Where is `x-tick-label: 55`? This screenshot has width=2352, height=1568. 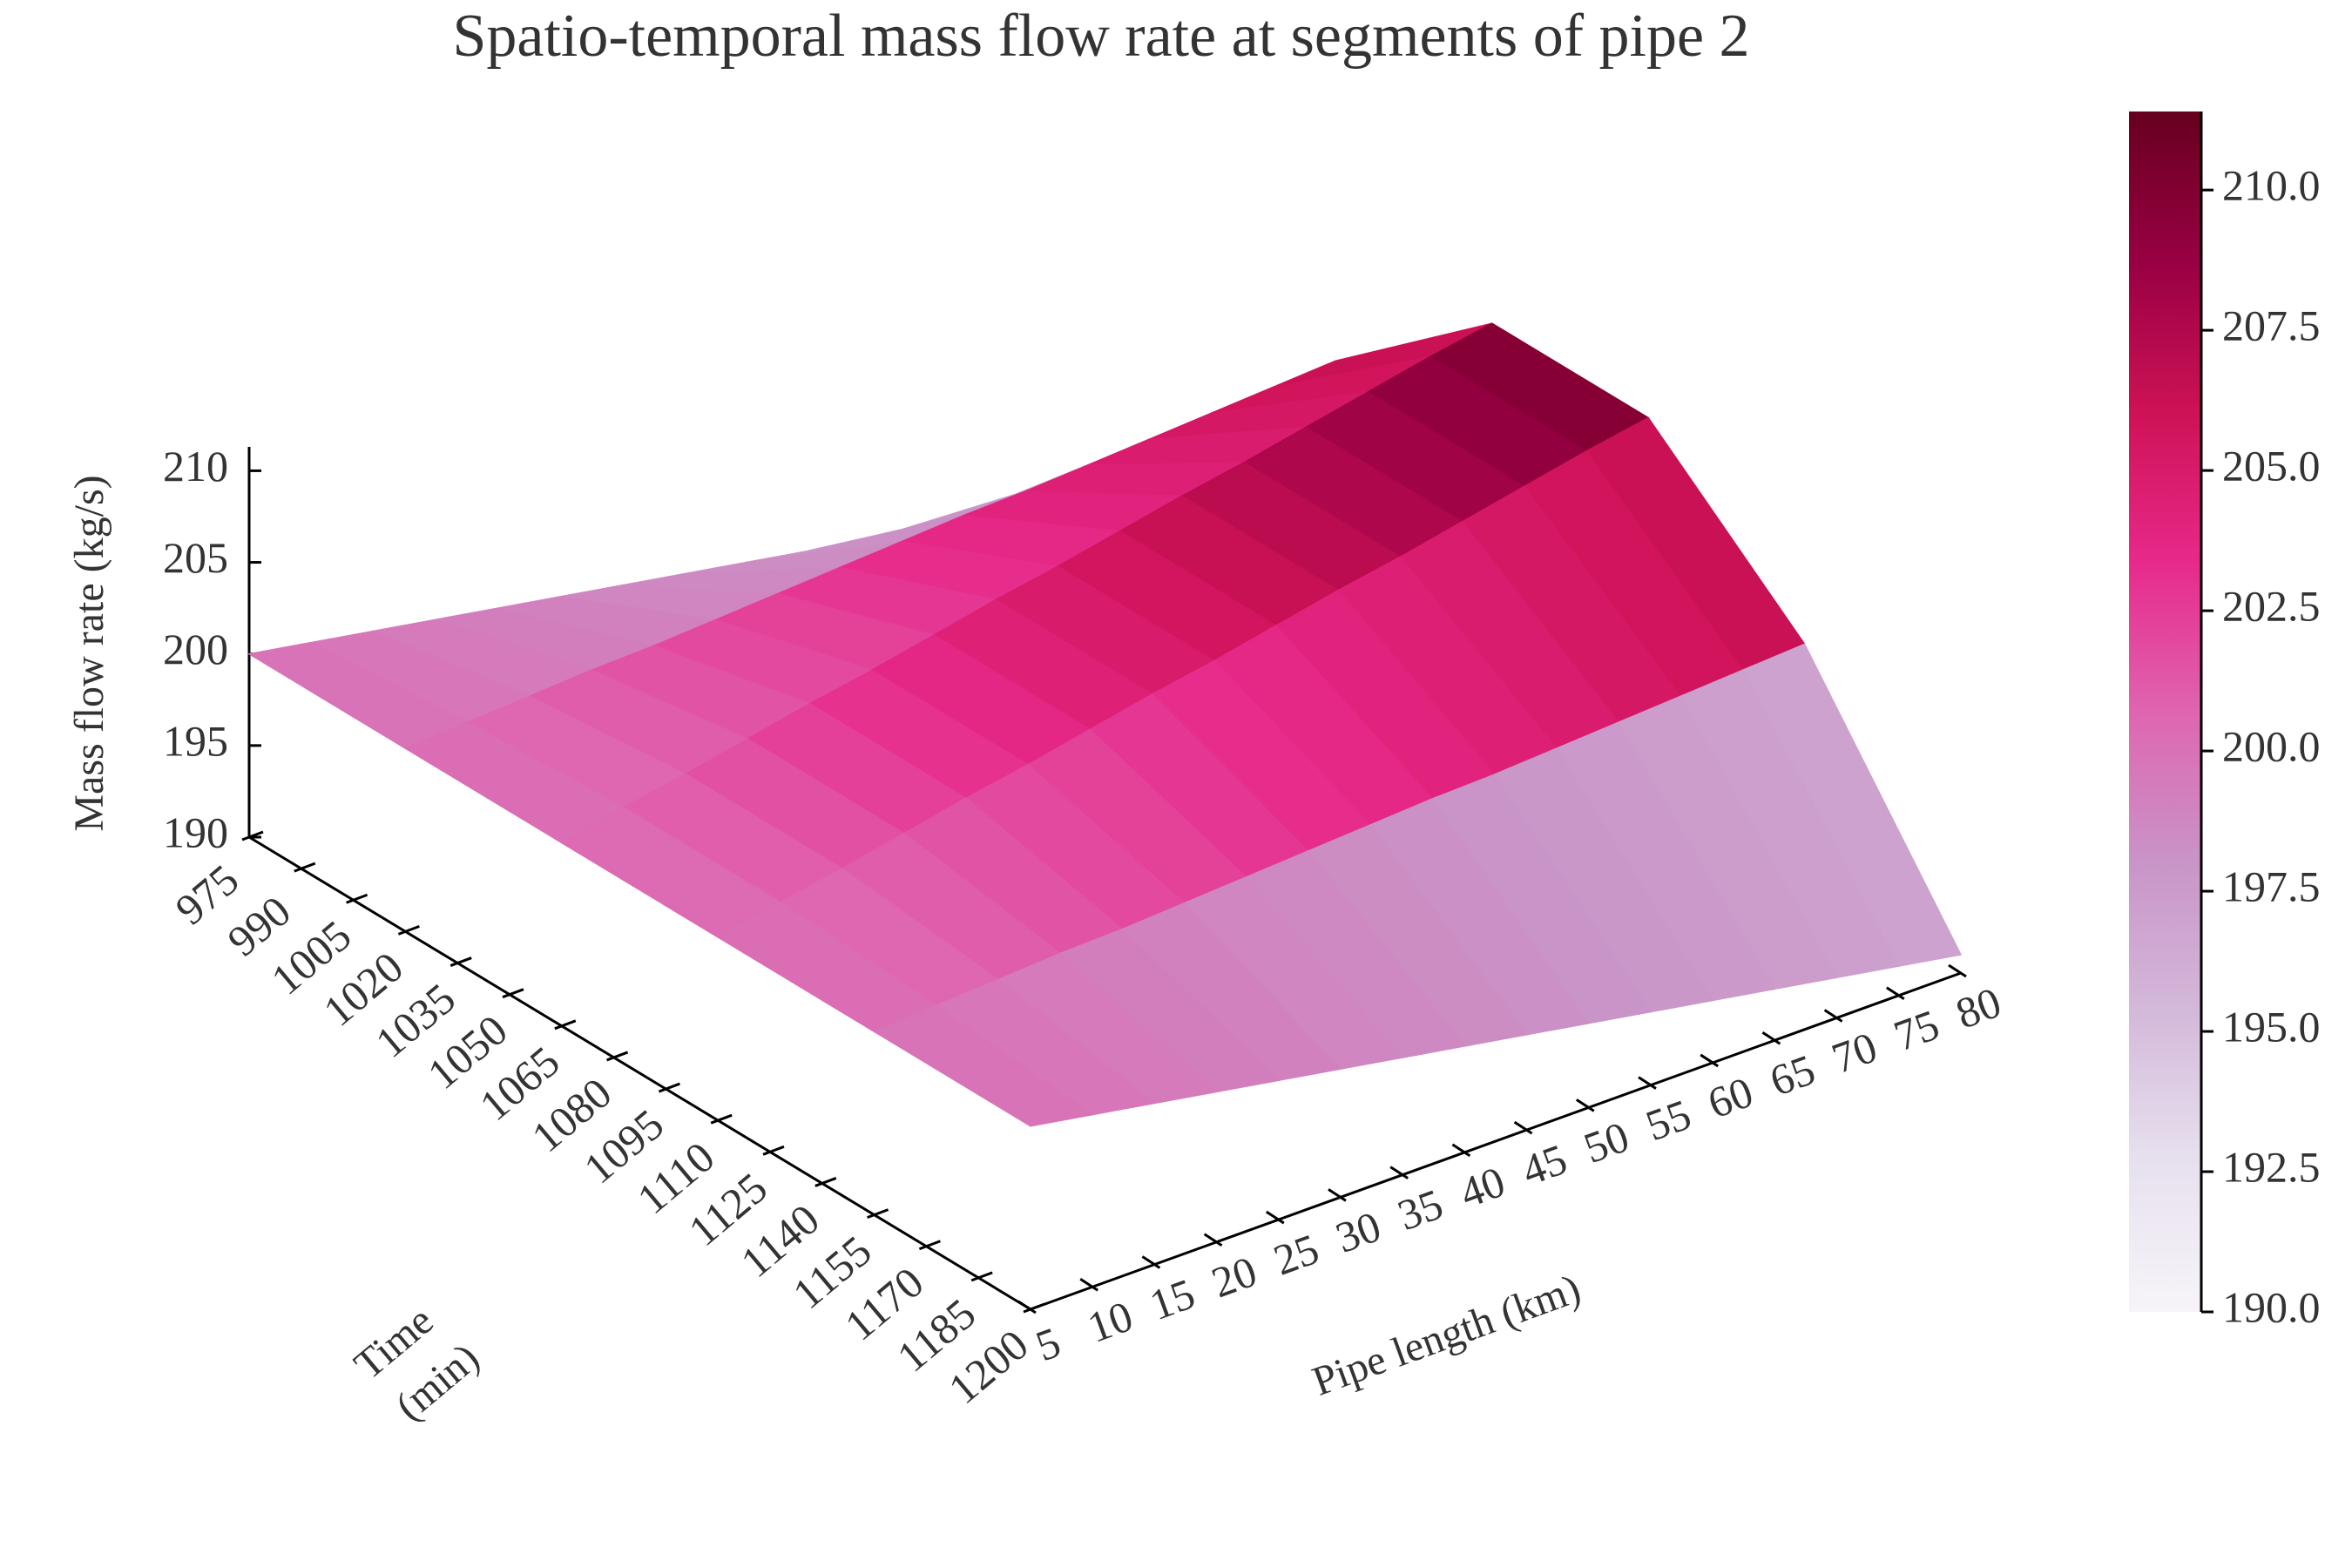
x-tick-label: 55 is located at coordinates (1668, 1120).